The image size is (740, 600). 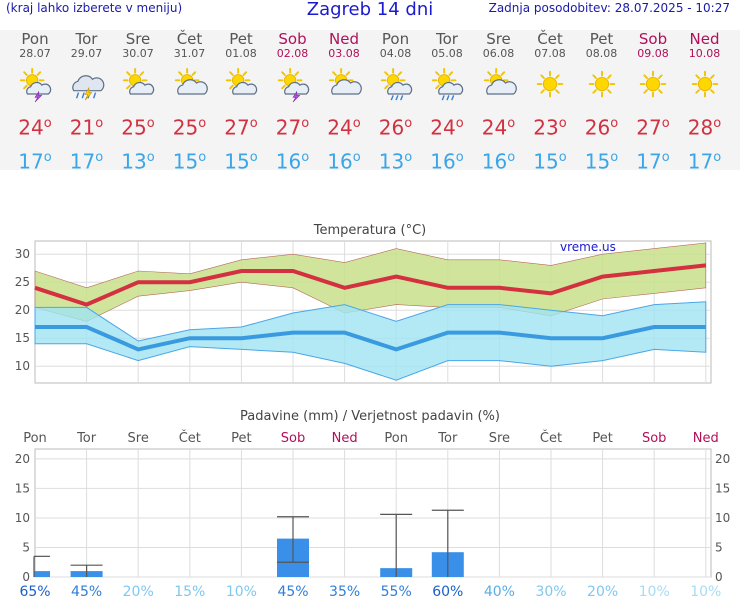 I want to click on day-column: Pet 08.08 26o 15o, so click(x=602, y=101).